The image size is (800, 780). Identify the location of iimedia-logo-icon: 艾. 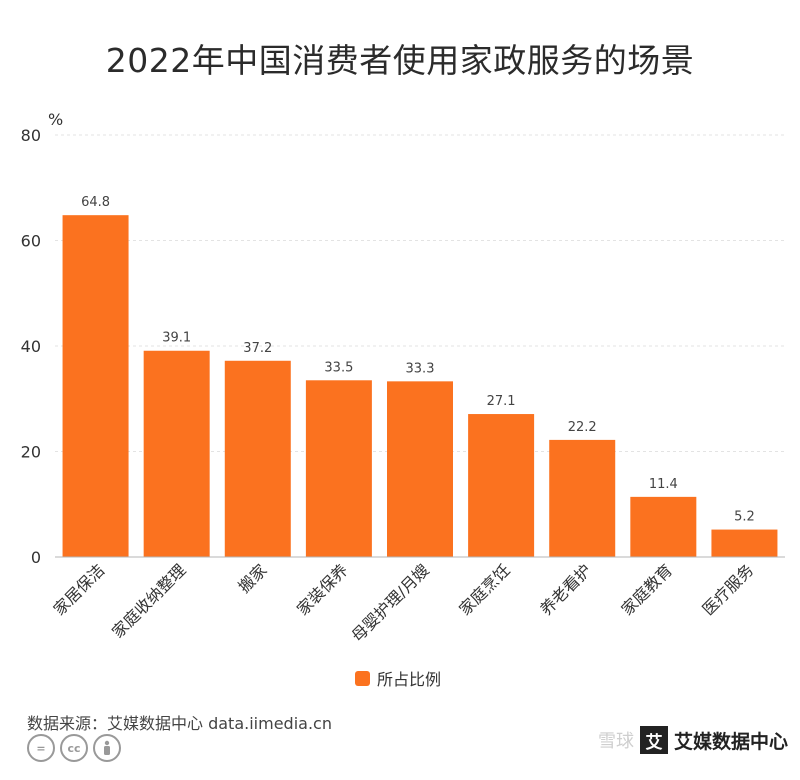
(653, 740).